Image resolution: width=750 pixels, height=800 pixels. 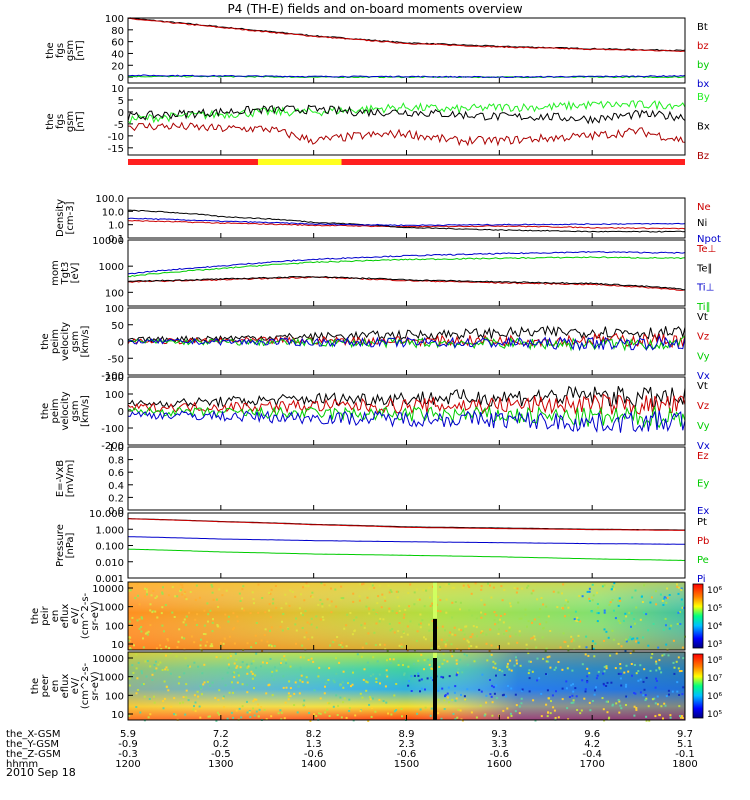 I want to click on colorbar-tick-label: 10⁸, so click(x=714, y=661).